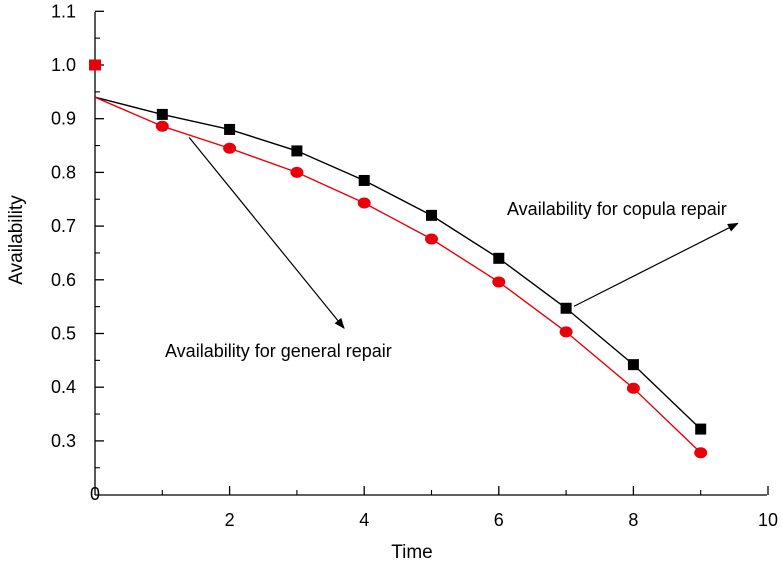 The height and width of the screenshot is (567, 783). What do you see at coordinates (499, 520) in the screenshot?
I see `x-tick-label: 6` at bounding box center [499, 520].